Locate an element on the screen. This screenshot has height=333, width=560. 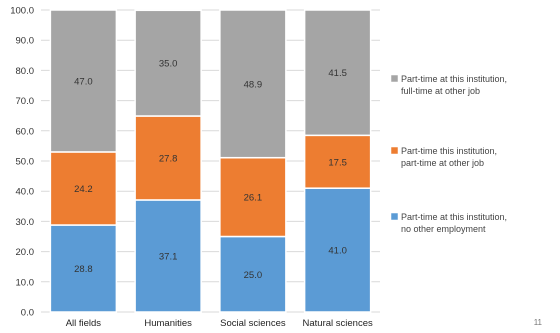
data-label: 24.2 is located at coordinates (83, 189).